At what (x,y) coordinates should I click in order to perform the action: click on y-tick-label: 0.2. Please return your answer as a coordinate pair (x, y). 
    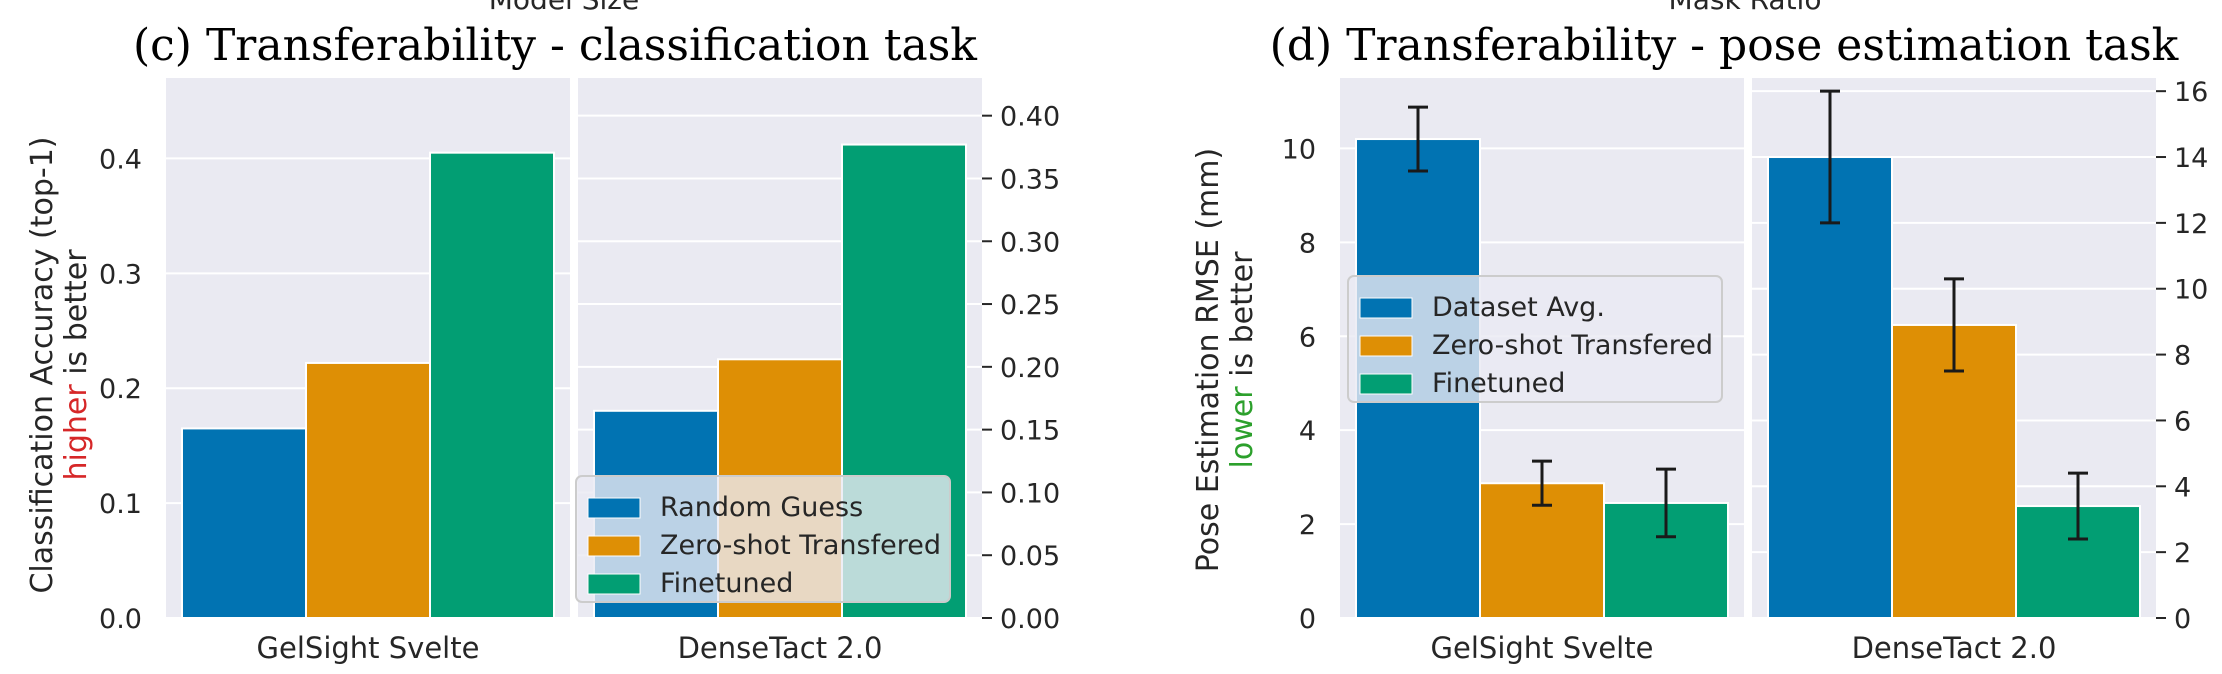
    Looking at the image, I should click on (120, 389).